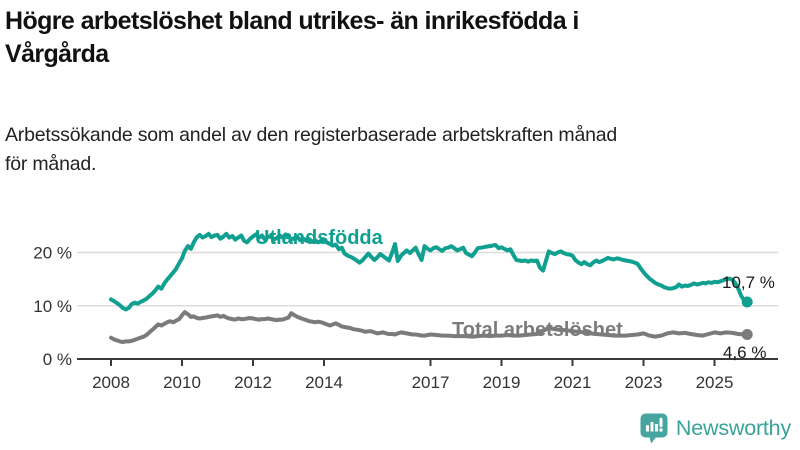 The width and height of the screenshot is (800, 450). Describe the element at coordinates (573, 382) in the screenshot. I see `x-tick-label: 2021` at that location.